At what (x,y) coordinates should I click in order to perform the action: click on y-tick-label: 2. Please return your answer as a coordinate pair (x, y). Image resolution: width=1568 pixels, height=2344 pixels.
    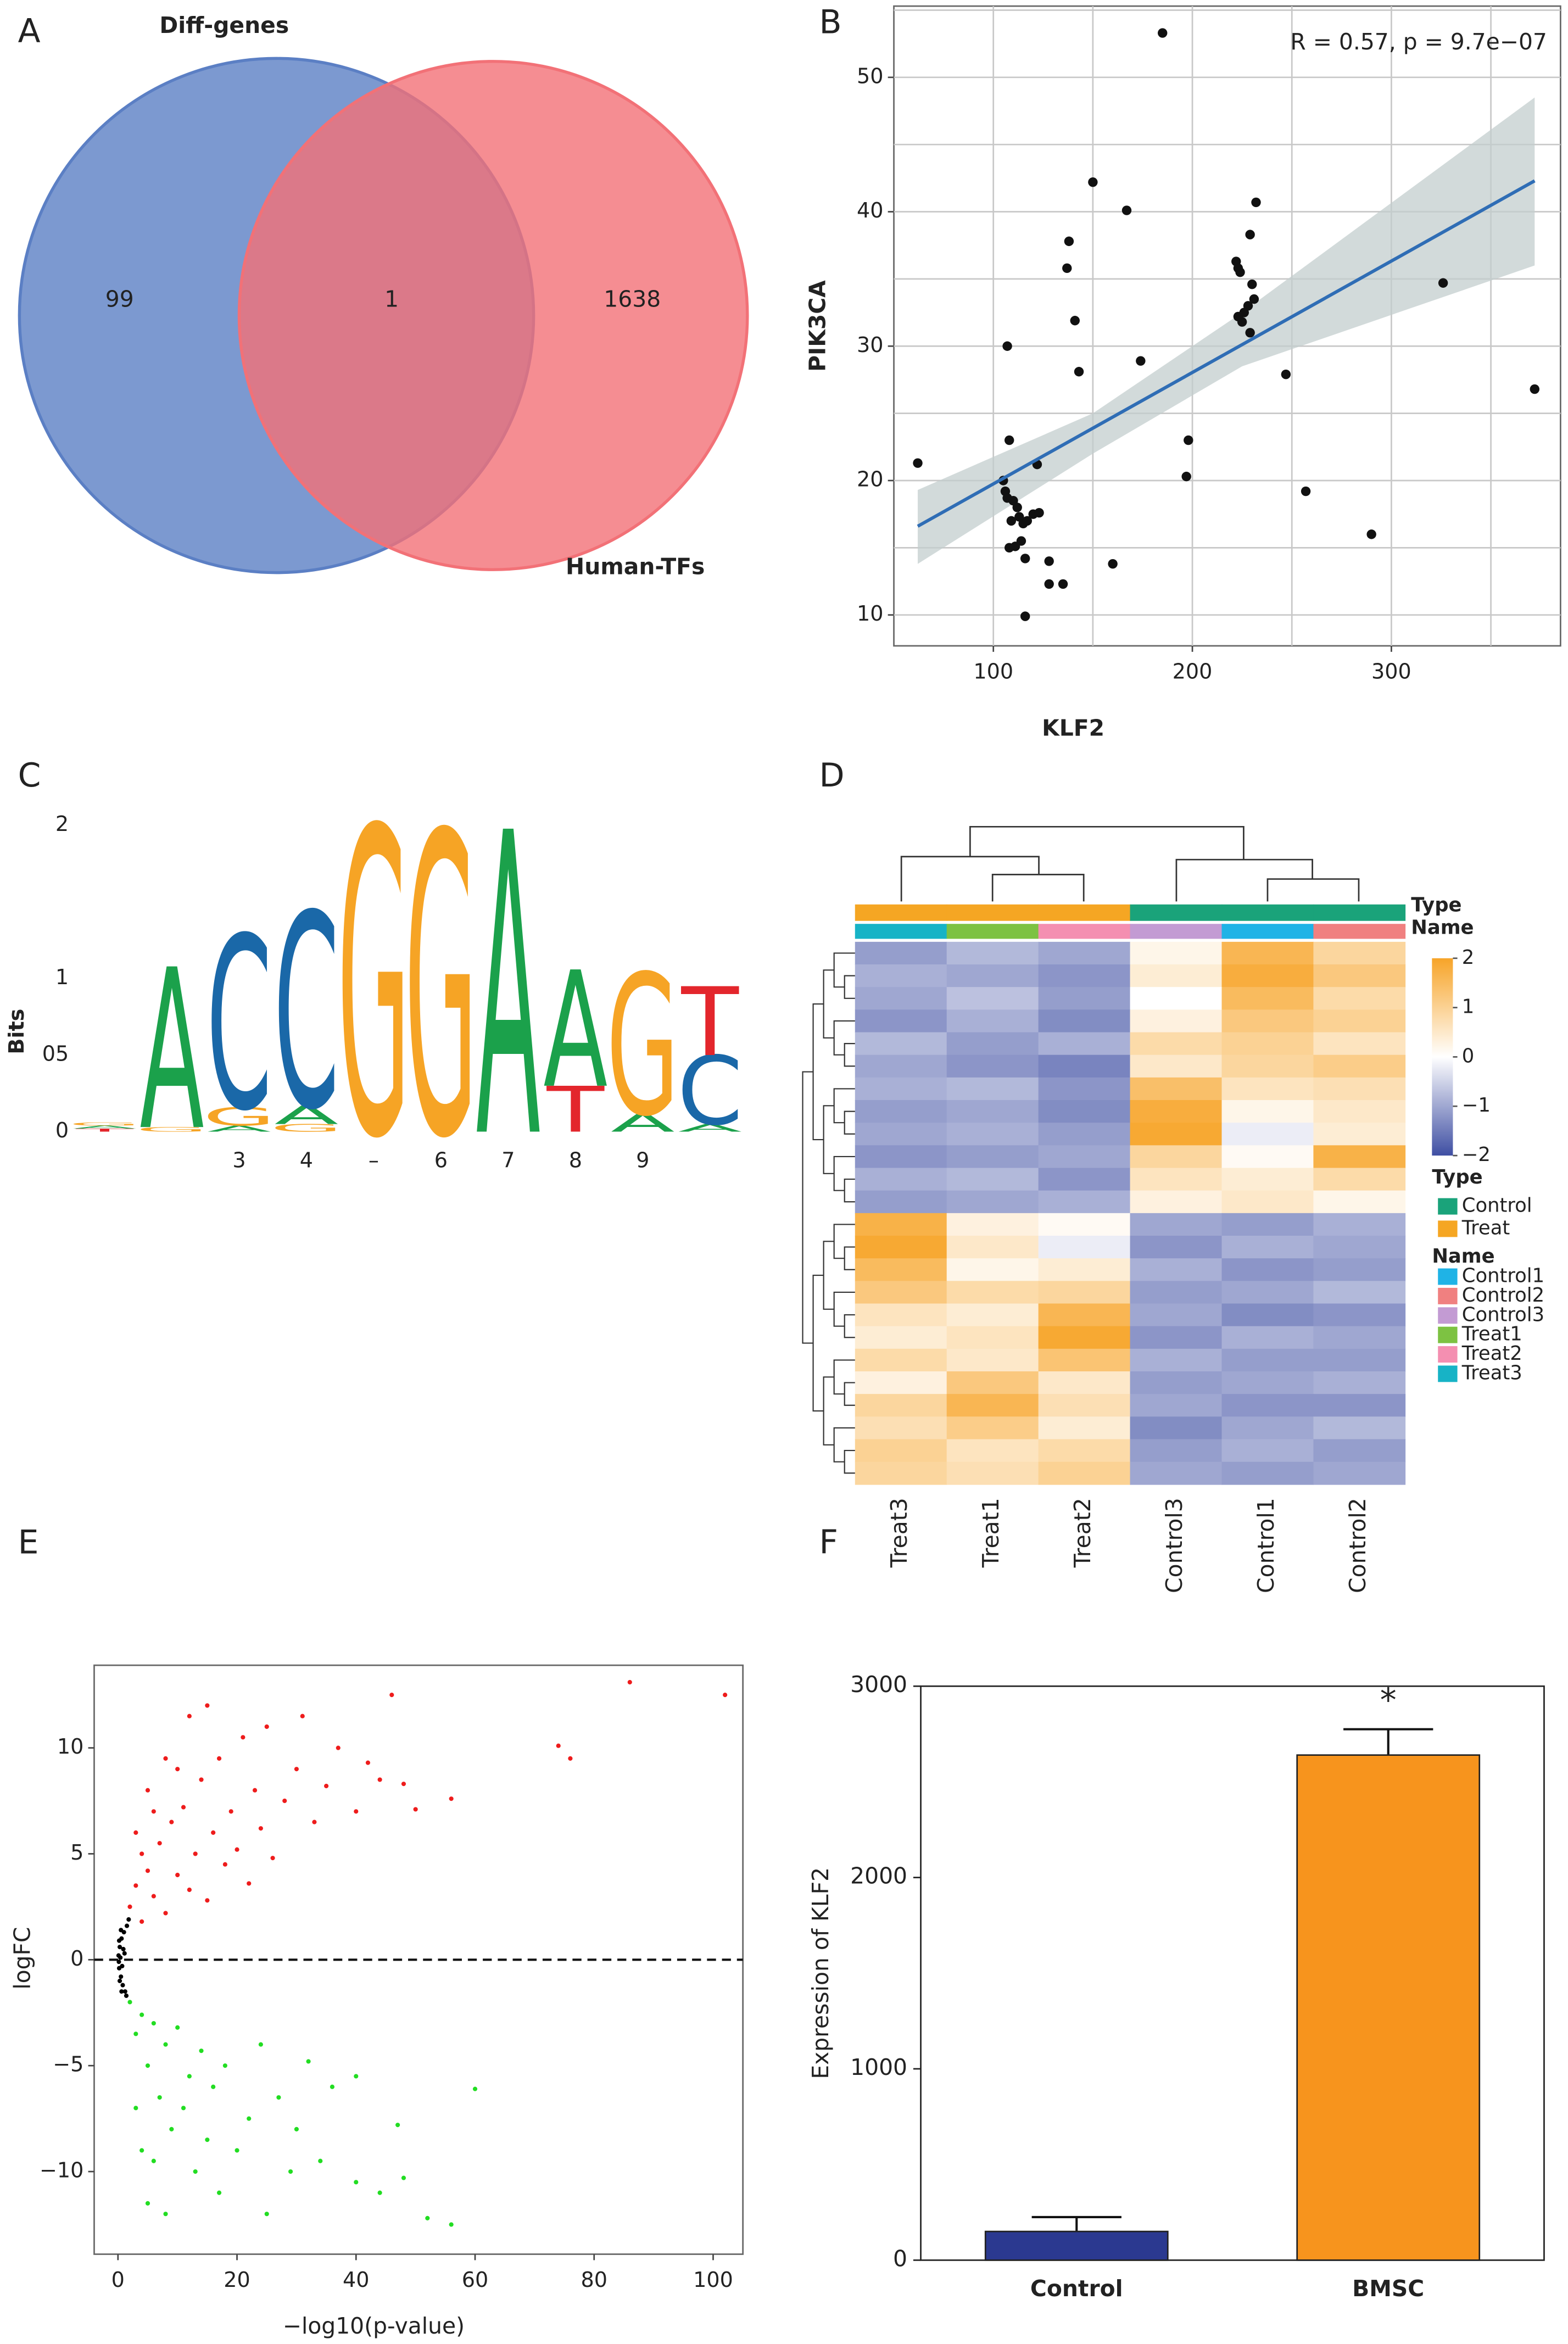
    Looking at the image, I should click on (62, 824).